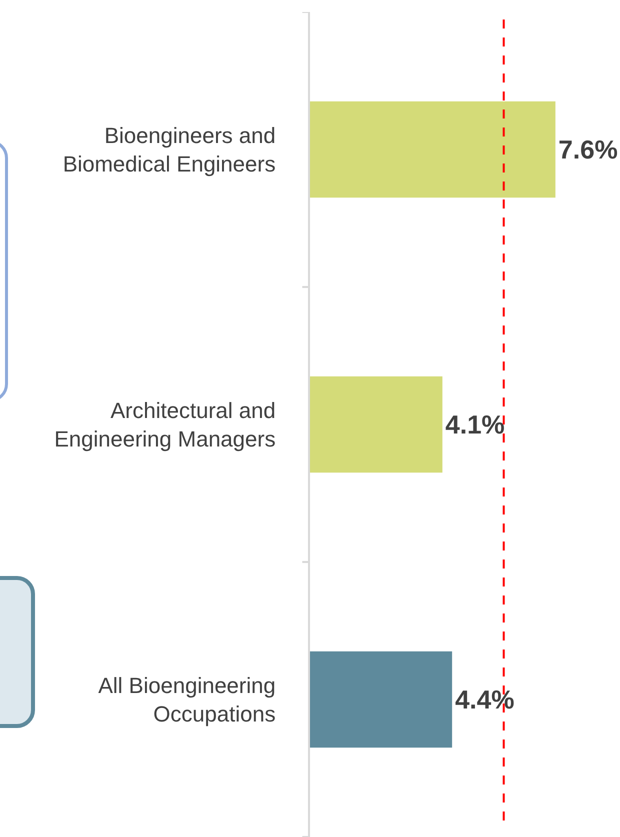 The width and height of the screenshot is (620, 837). I want to click on data-label: 4.1%, so click(475, 425).